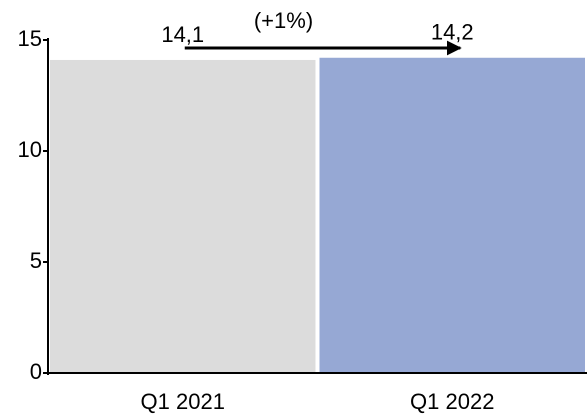  Describe the element at coordinates (182, 34) in the screenshot. I see `value-label: 14,1` at that location.